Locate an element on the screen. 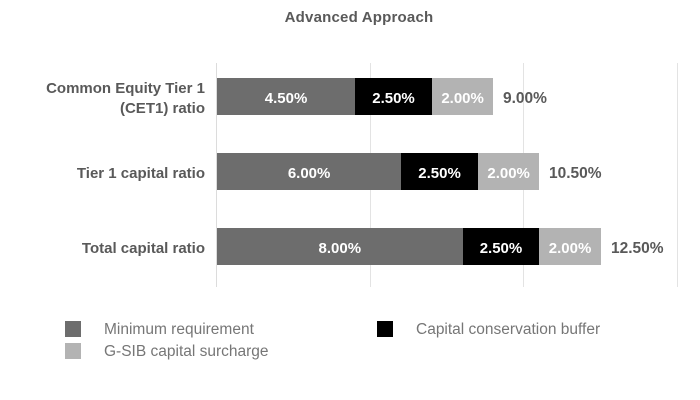  legend-column-2: Capital conservation buffer is located at coordinates (489, 329).